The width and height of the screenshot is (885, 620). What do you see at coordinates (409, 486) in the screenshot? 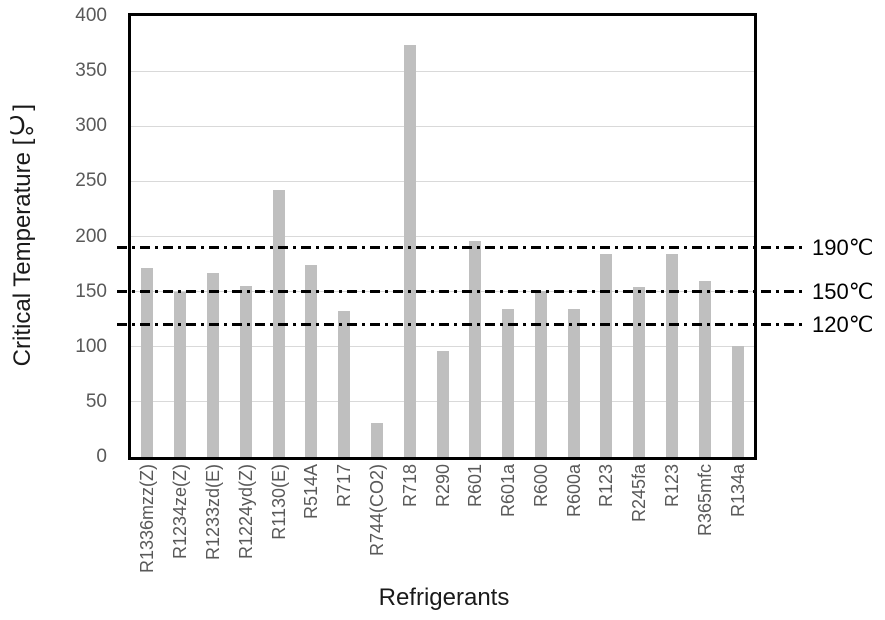
I see `x-tick-label: R718` at bounding box center [409, 486].